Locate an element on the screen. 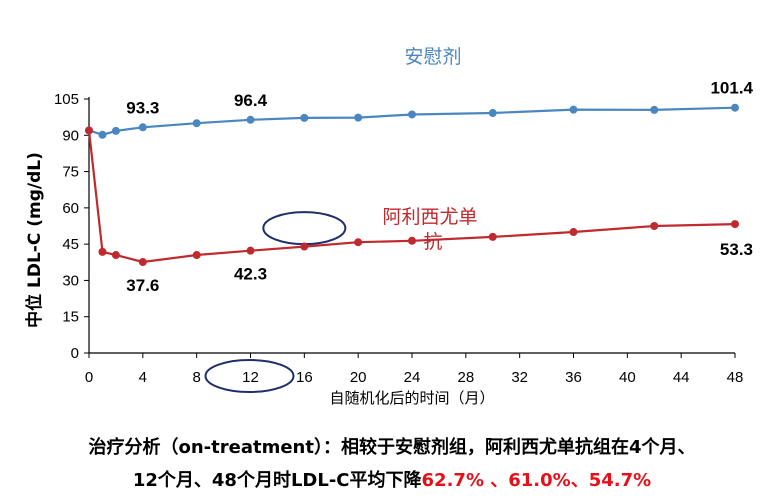  x-tick-label: 16 is located at coordinates (304, 377).